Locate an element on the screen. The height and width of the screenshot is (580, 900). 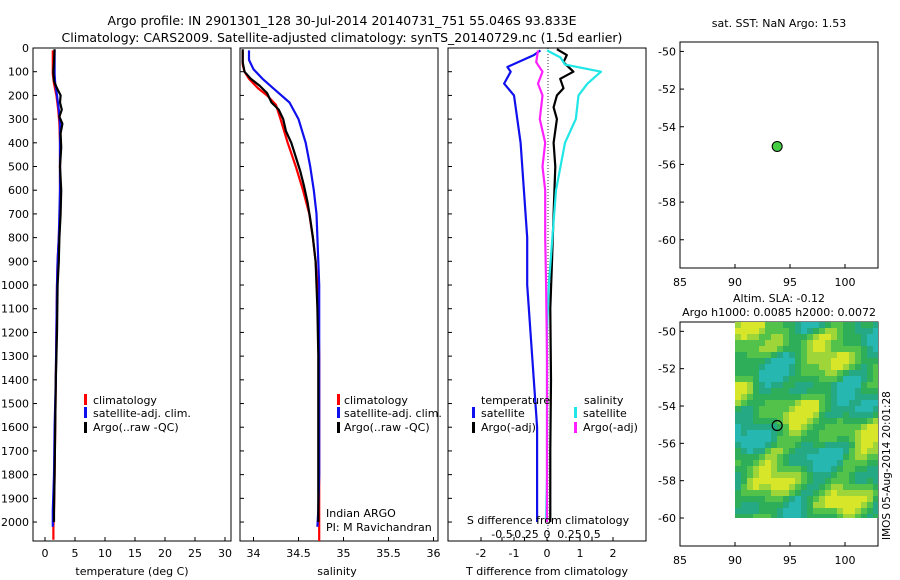
difference-s-x-tick-label: -0.5 is located at coordinates (501, 534).